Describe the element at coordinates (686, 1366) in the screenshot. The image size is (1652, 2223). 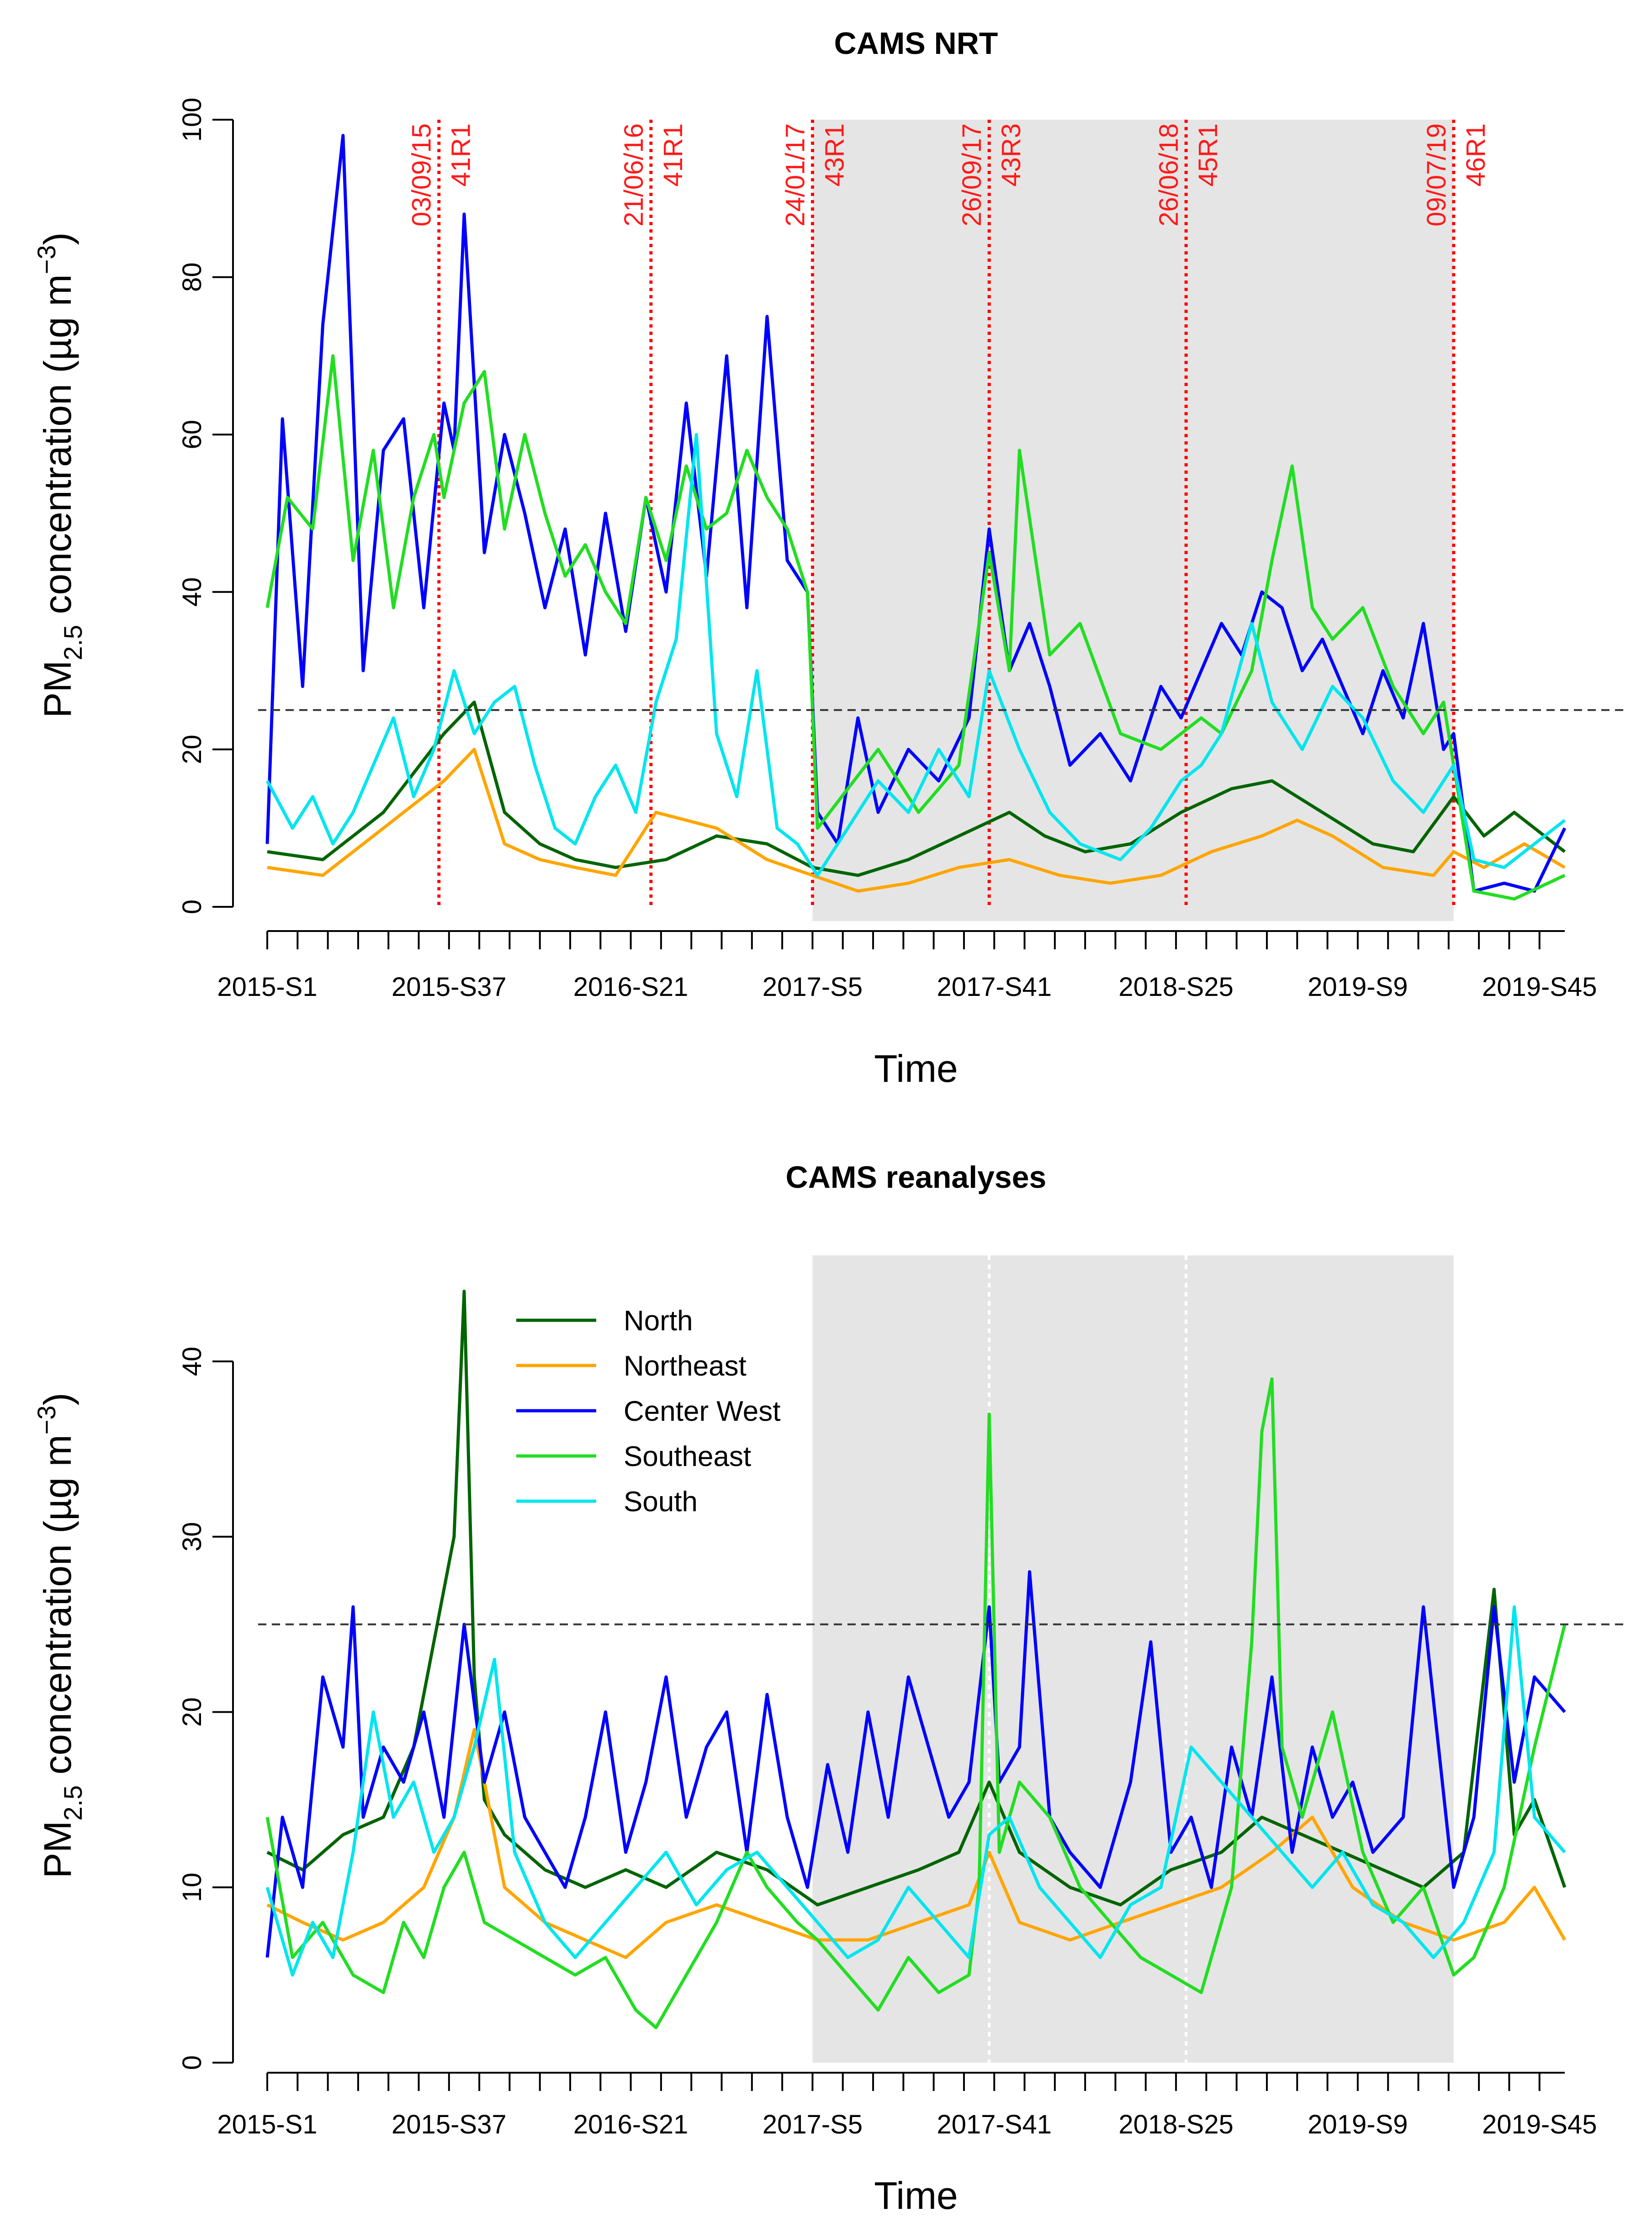
I see `legend-label: Northeast` at that location.